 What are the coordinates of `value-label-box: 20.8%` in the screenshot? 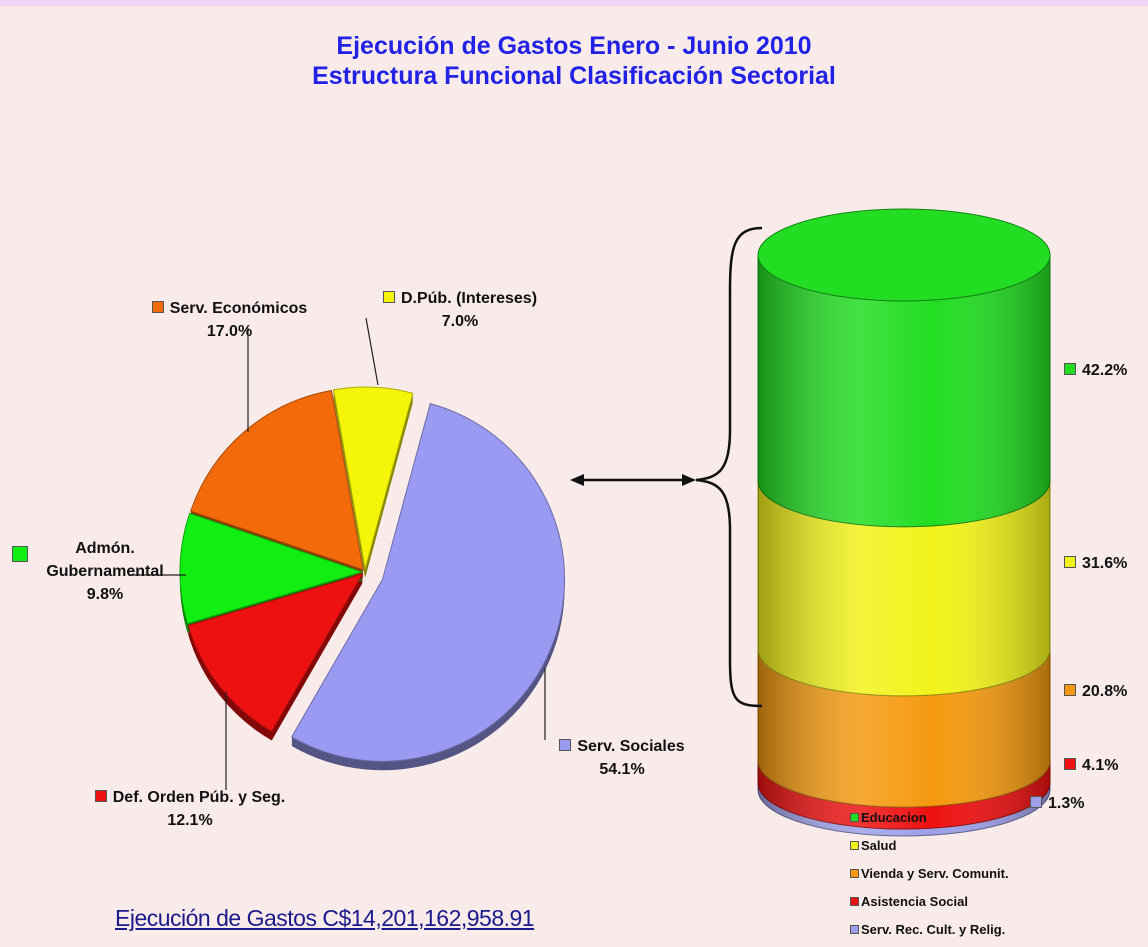 It's located at (1095, 692).